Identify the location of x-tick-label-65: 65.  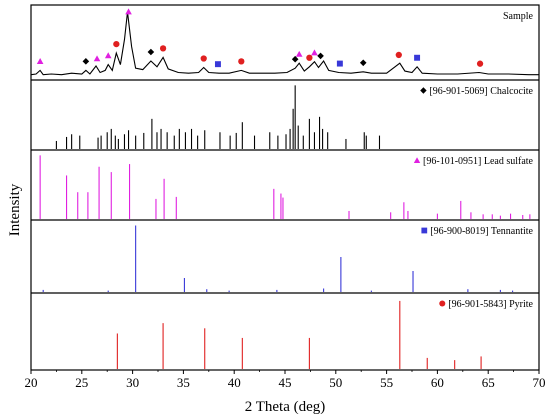
(488, 382).